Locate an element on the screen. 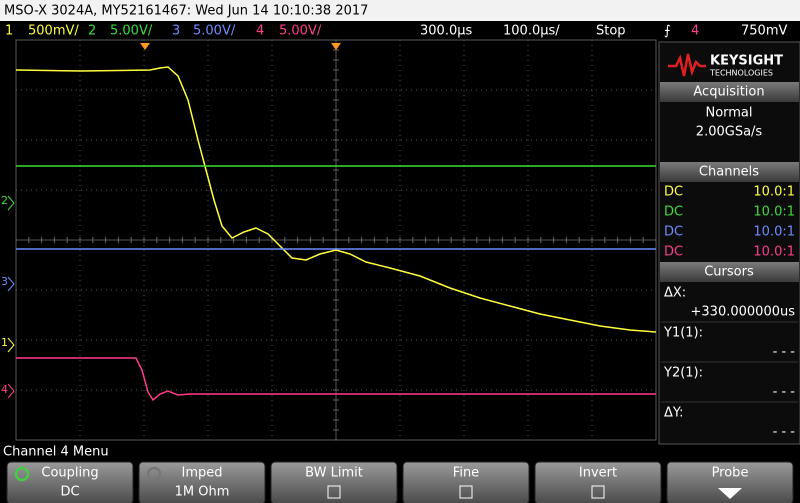  softkey: Imped 1M Ohm is located at coordinates (202, 482).